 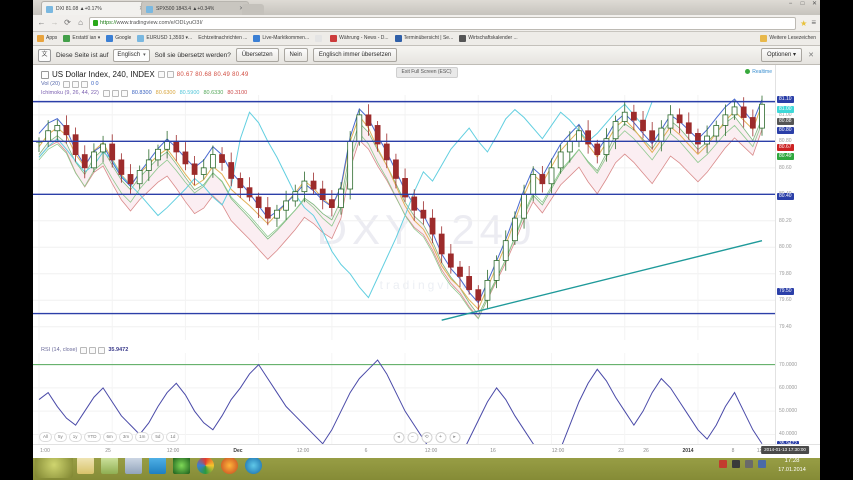 I want to click on media-icon, so click(x=133, y=465).